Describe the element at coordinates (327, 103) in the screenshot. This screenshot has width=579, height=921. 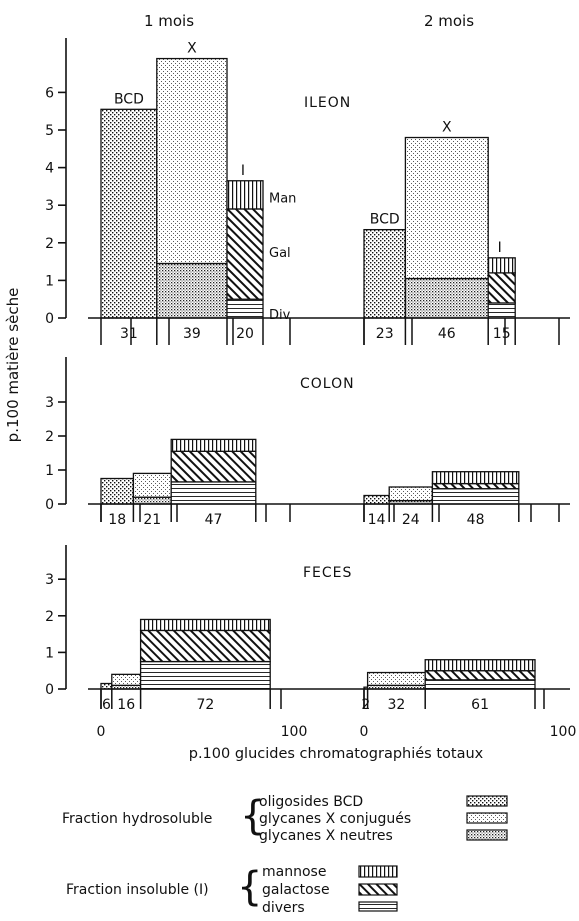
I see `panel-title-ileon: ILEON` at that location.